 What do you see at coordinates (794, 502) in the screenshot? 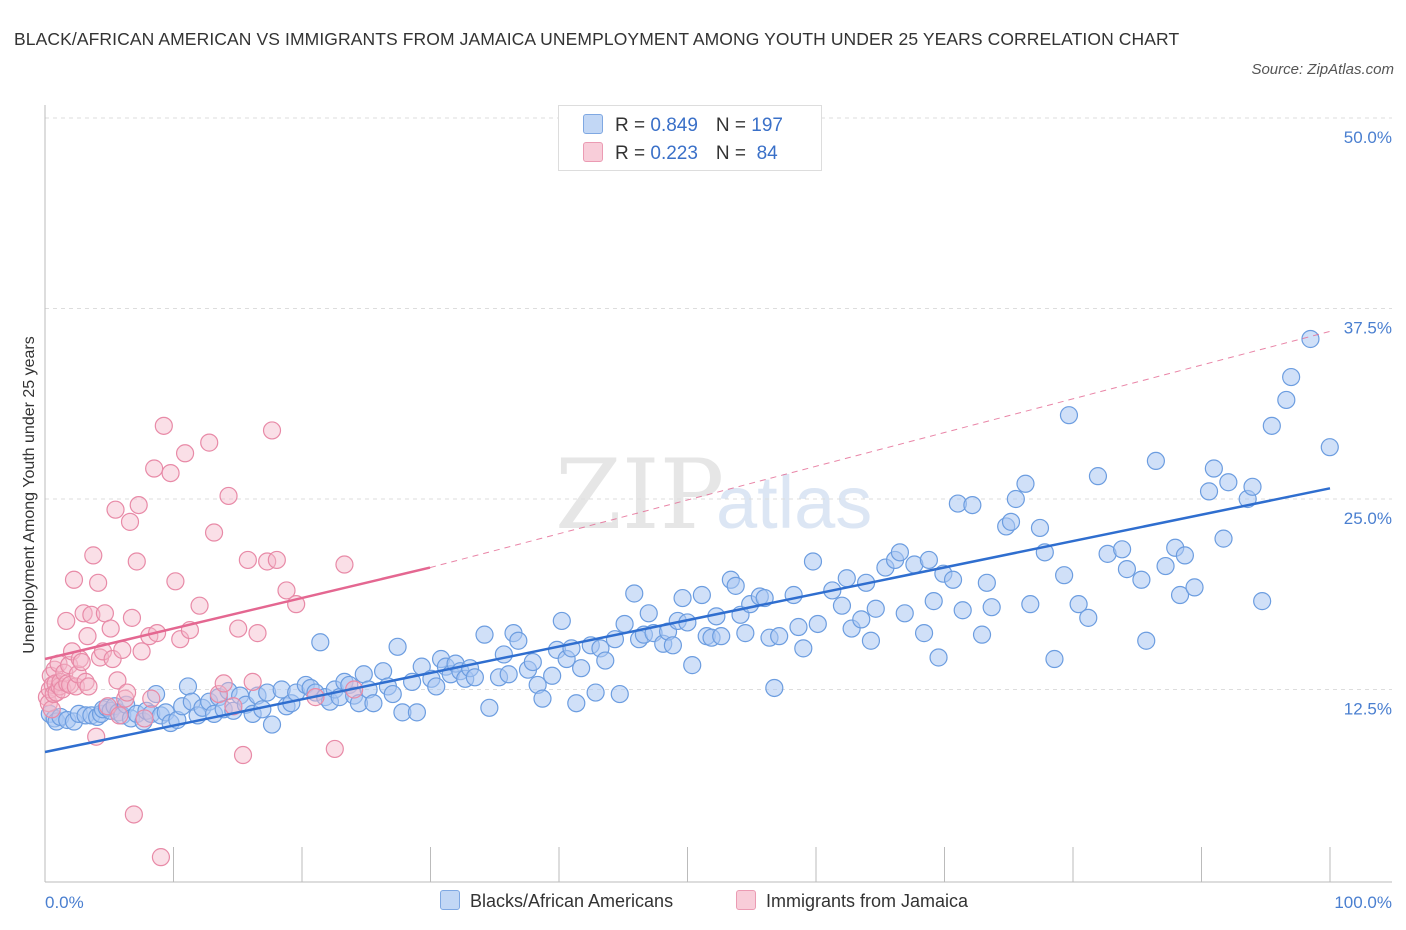
I see `watermark-atlas: atlas` at bounding box center [794, 502].